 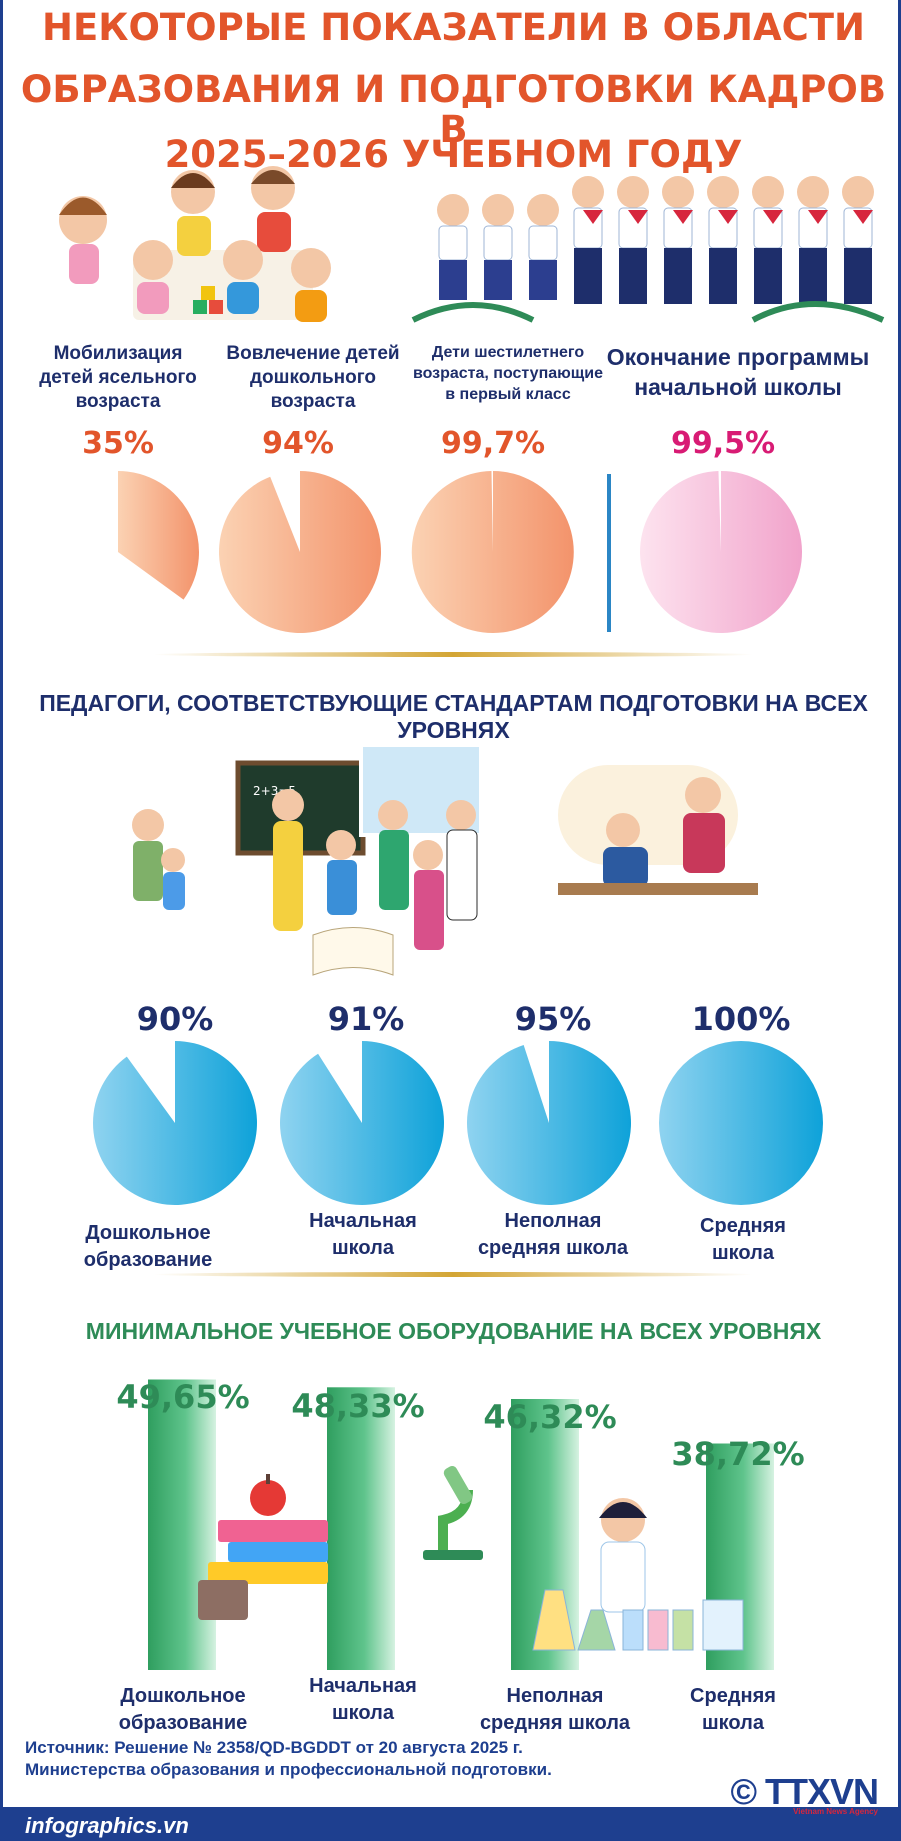 What do you see at coordinates (445, 859) in the screenshot?
I see `teachers-illustration: 2+3=5` at bounding box center [445, 859].